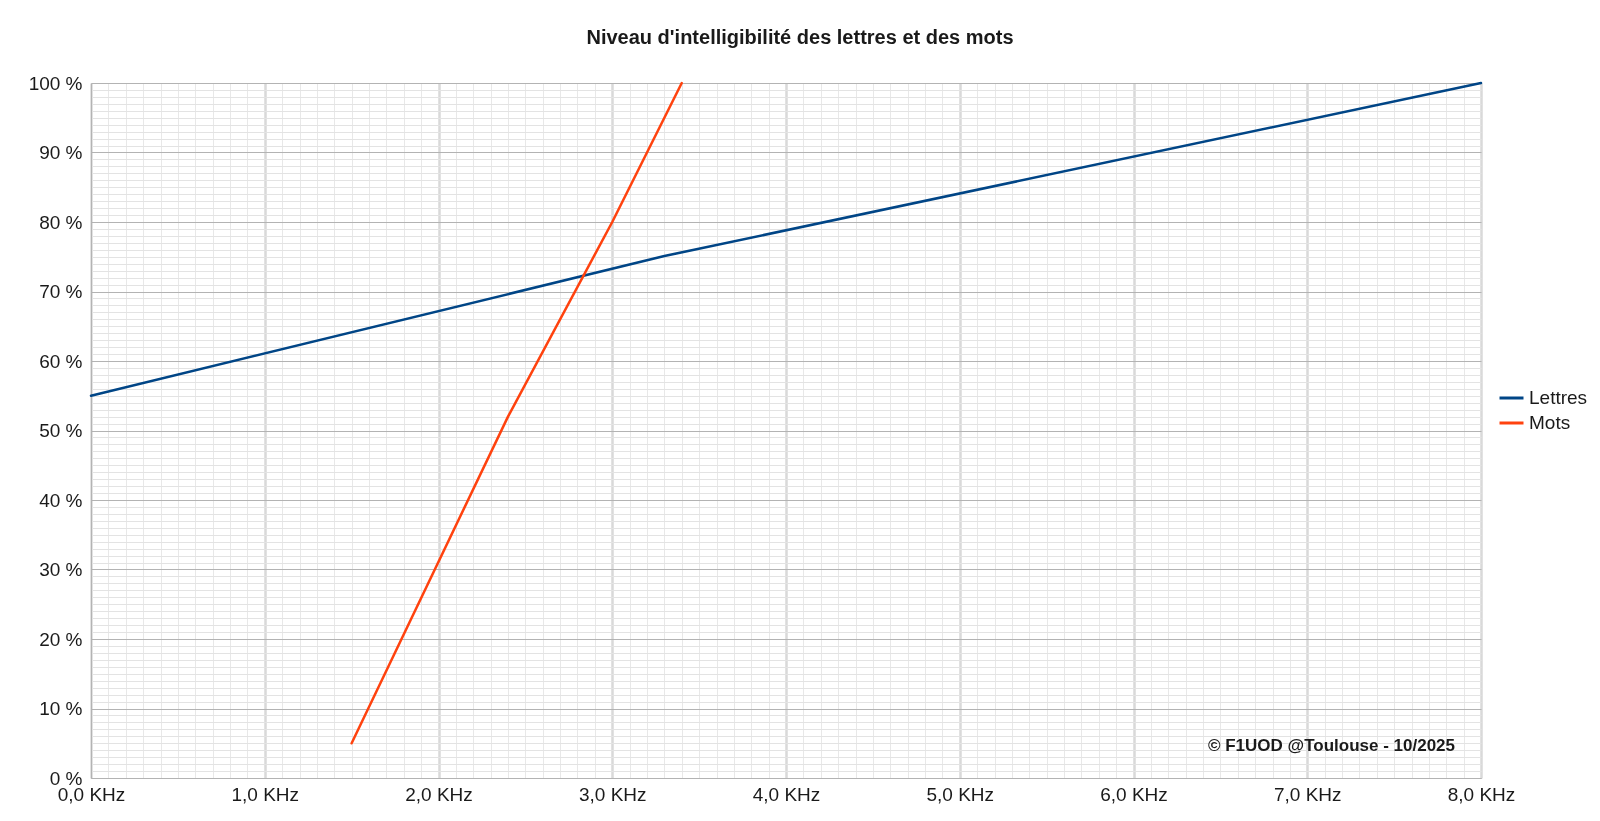 The width and height of the screenshot is (1600, 821). I want to click on y-tick-label: 70 %, so click(61, 291).